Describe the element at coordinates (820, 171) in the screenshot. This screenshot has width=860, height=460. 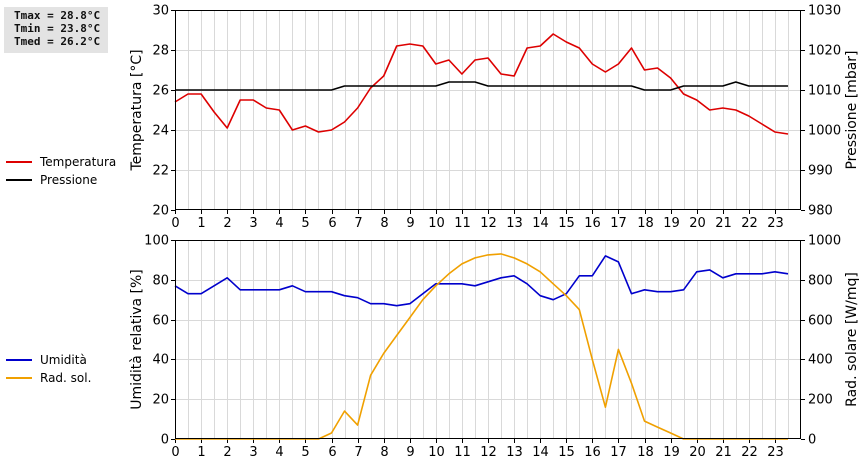
I see `y2-tick-label: 990` at that location.